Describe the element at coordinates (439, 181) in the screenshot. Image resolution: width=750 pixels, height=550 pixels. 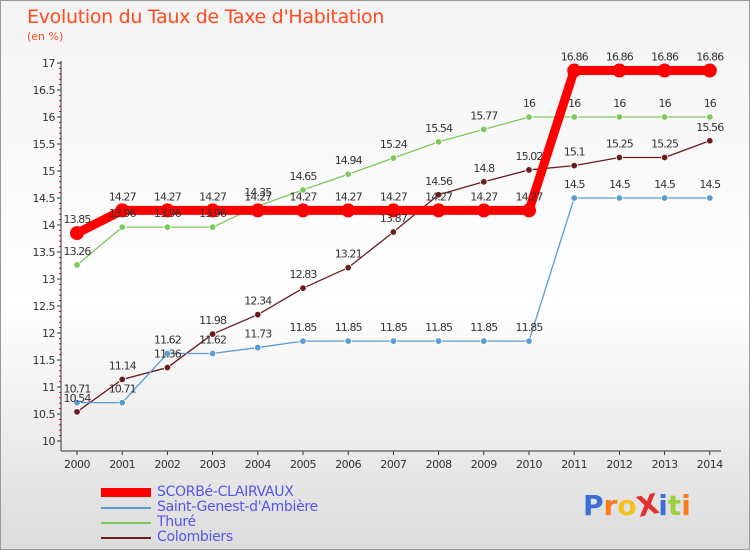
I see `data-label: 14.56` at that location.